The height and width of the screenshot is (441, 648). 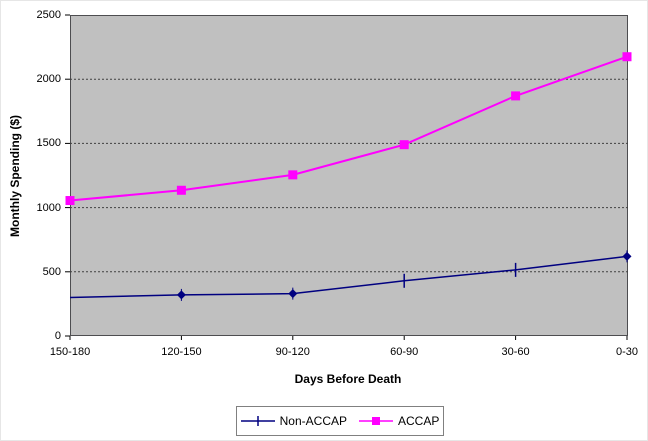 I want to click on x-tick-label: 150-180, so click(x=70, y=352).